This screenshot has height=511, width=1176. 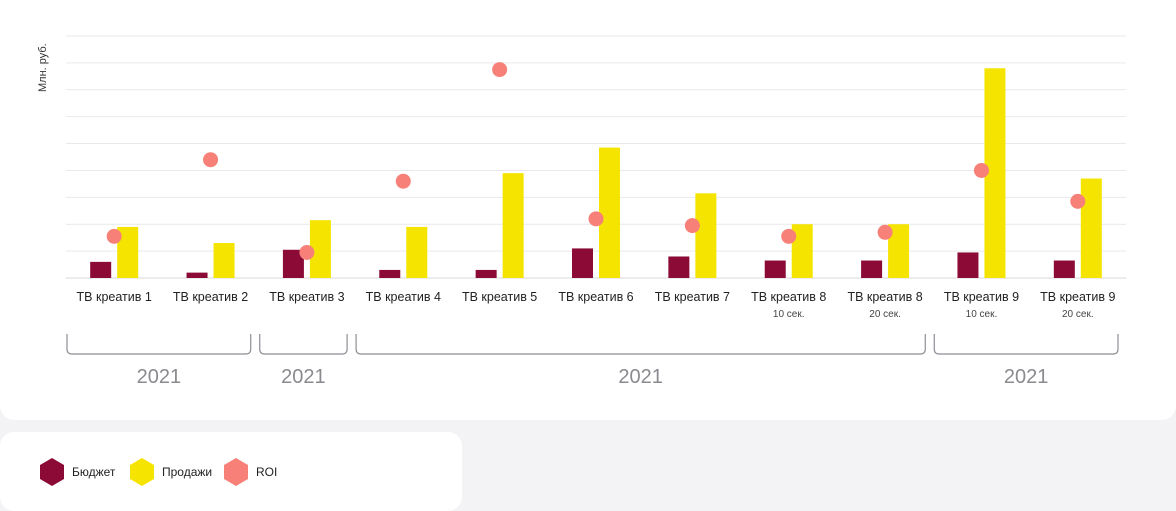 What do you see at coordinates (499, 297) in the screenshot?
I see `x-tick-label: ТВ креатив 5` at bounding box center [499, 297].